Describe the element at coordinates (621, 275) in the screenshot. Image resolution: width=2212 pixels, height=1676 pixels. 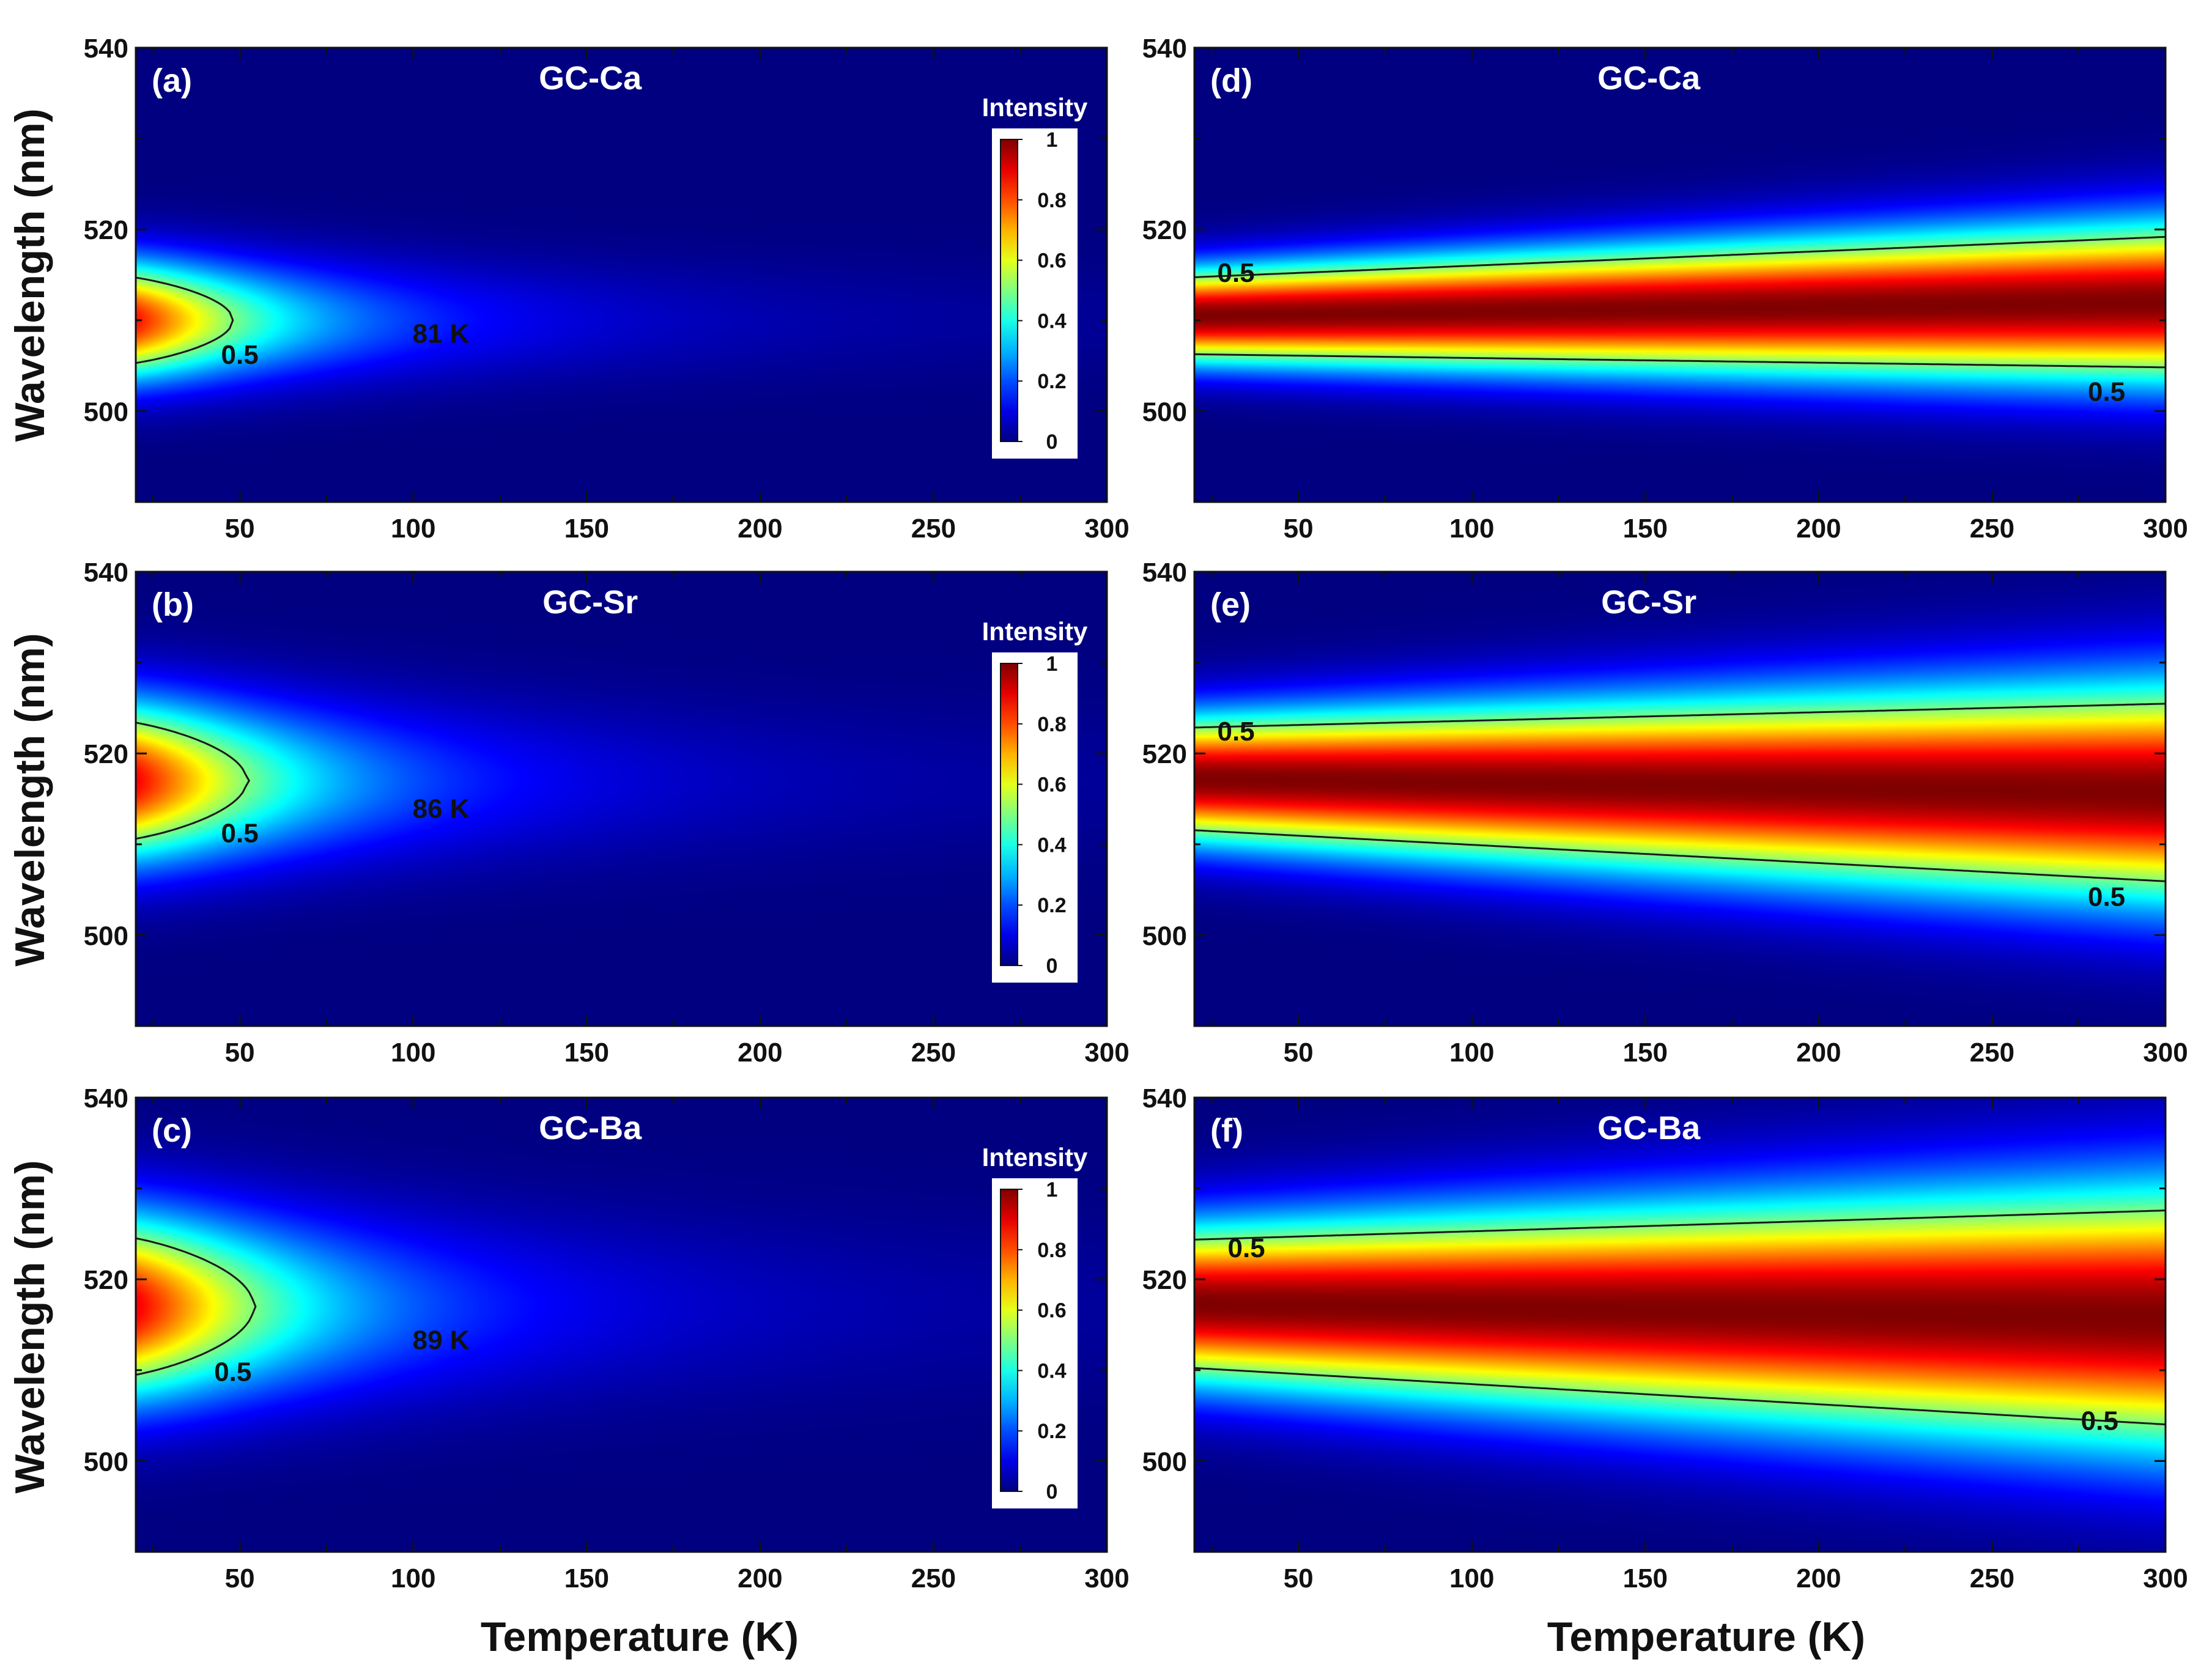
I see `heatmap-a` at that location.